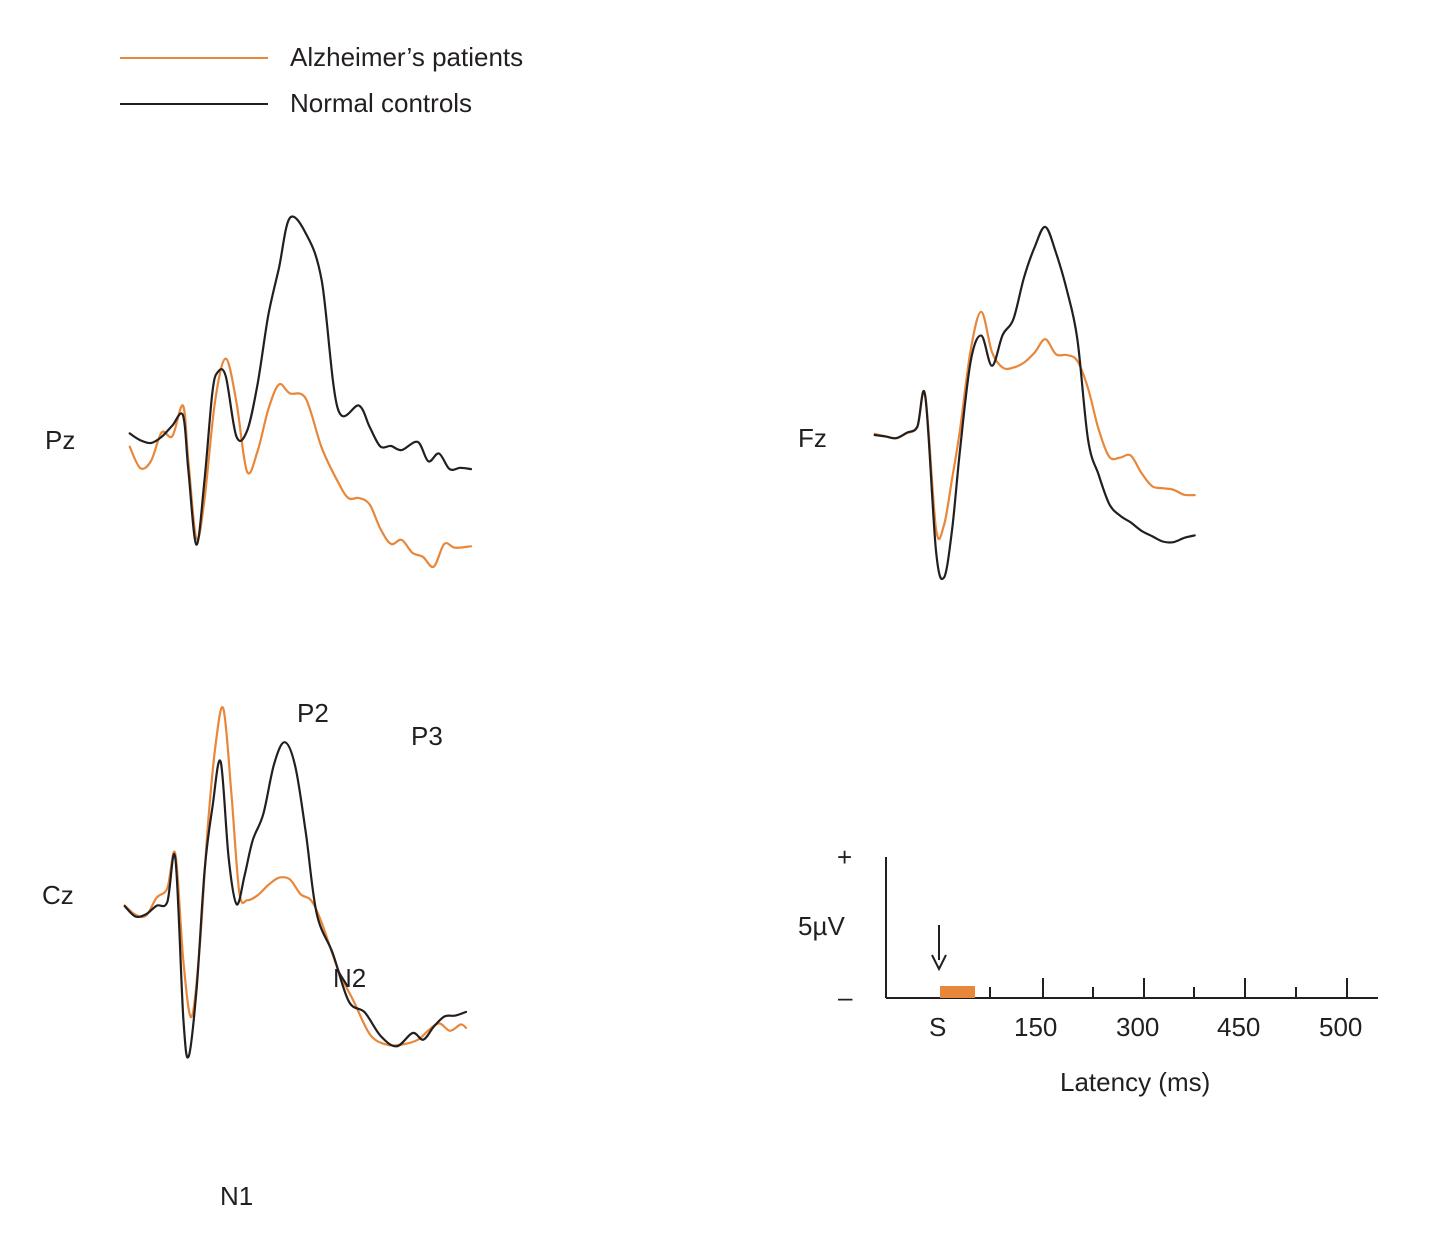  I want to click on panel-cz, so click(295, 882).